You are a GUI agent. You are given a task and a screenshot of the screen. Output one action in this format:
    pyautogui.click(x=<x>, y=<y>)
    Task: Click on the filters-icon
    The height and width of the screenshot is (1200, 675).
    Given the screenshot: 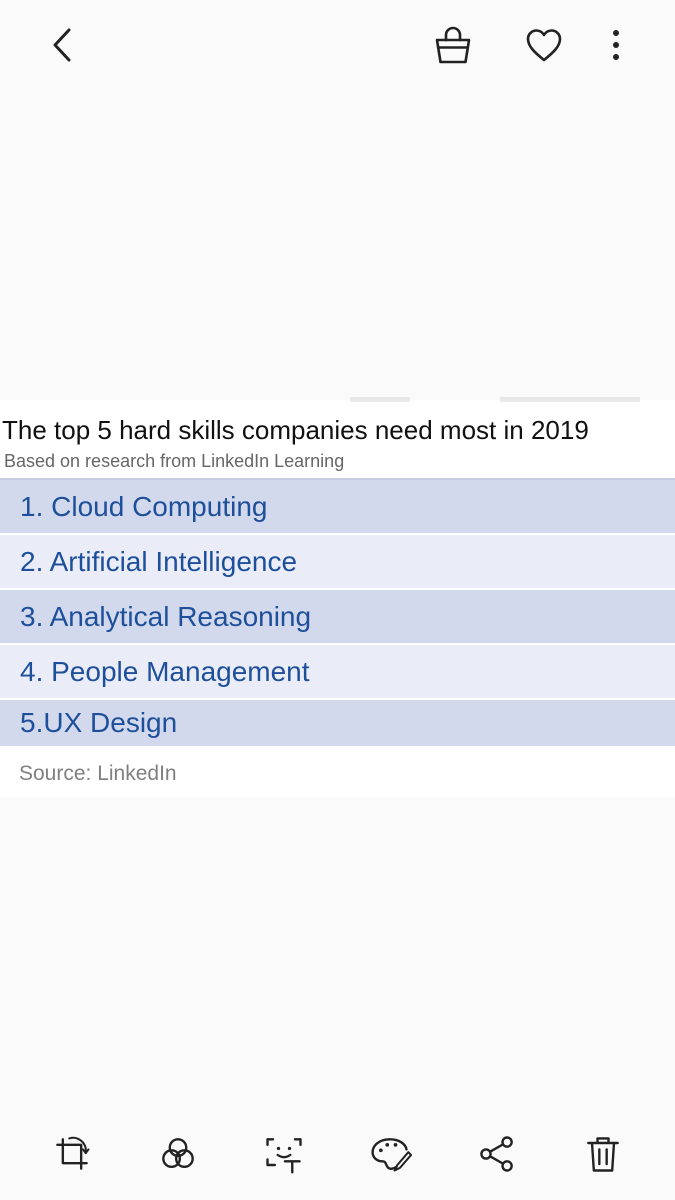 What is the action you would take?
    pyautogui.click(x=178, y=1153)
    